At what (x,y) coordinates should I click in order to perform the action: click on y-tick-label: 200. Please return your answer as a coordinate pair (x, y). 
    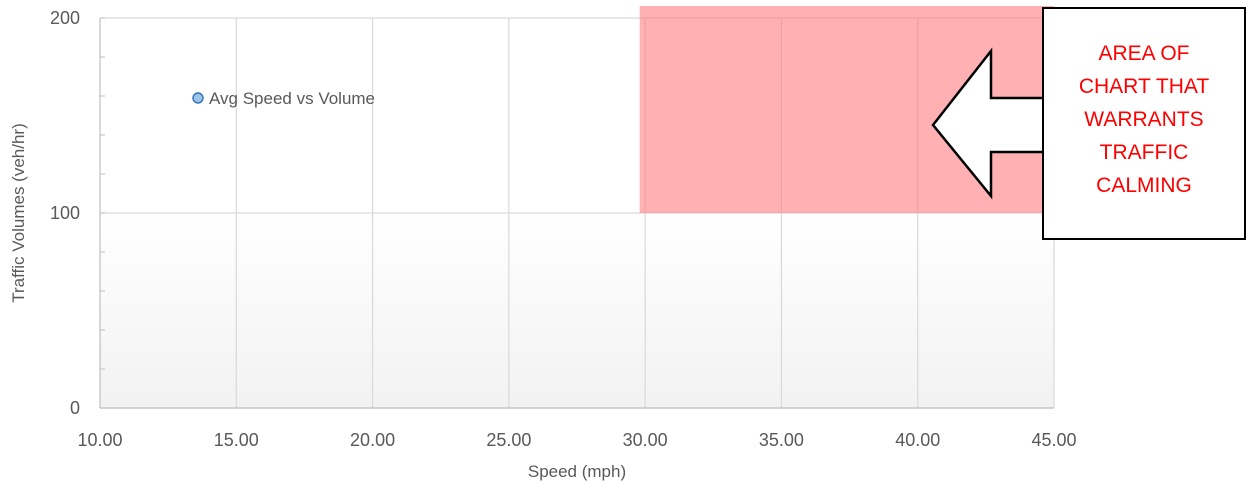
    Looking at the image, I should click on (65, 18).